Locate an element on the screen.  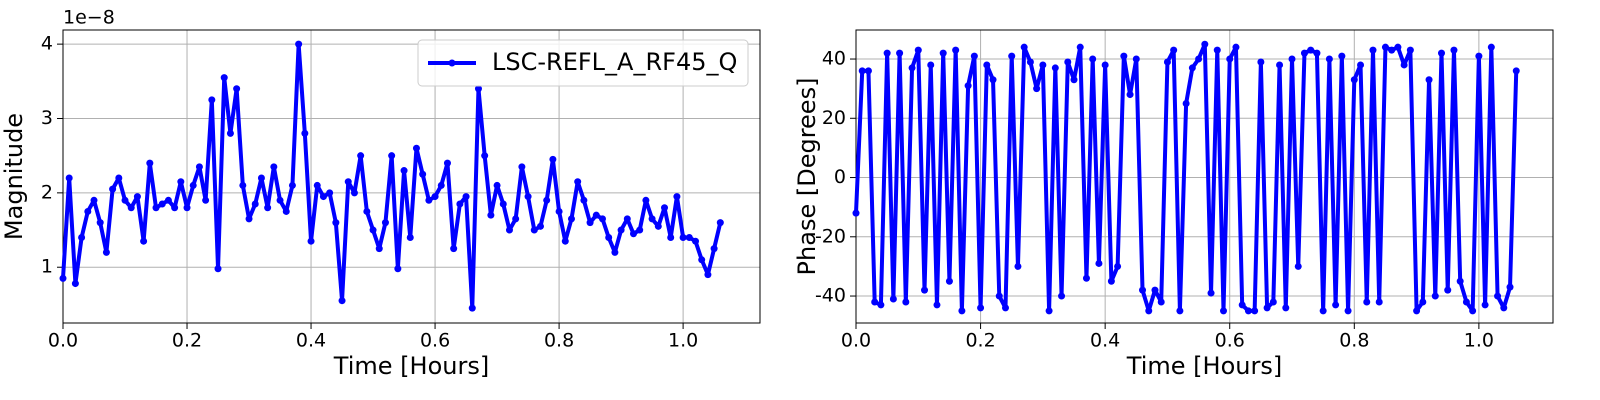
x-axis-label: Time [Hours] is located at coordinates (1204, 366).